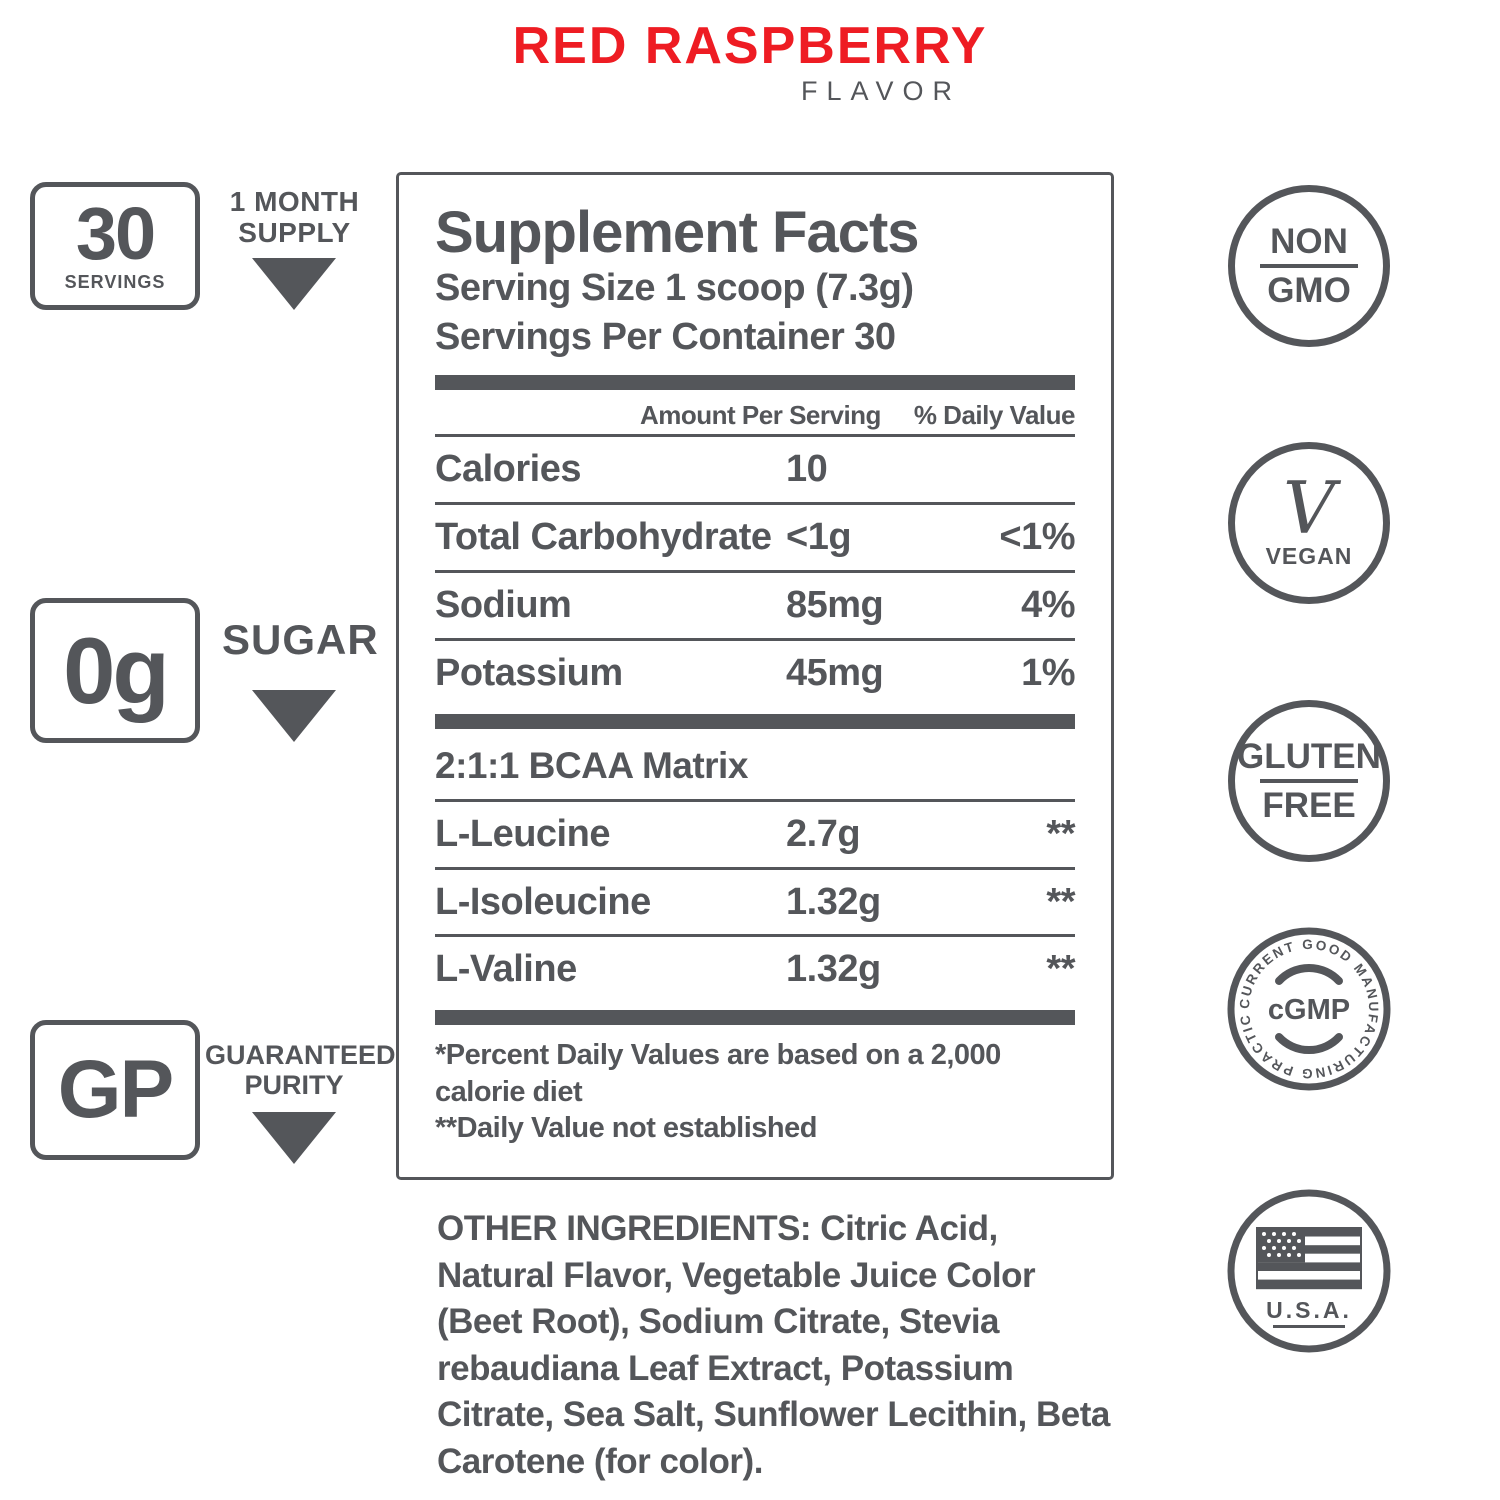  What do you see at coordinates (881, 91) in the screenshot?
I see `flavor-label: FLAVOR` at bounding box center [881, 91].